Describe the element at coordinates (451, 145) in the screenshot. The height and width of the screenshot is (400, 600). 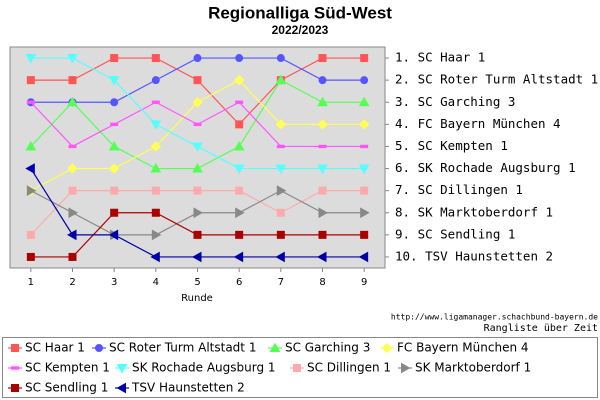
I see `y-tick-label: 5. SC Kempten 1` at that location.